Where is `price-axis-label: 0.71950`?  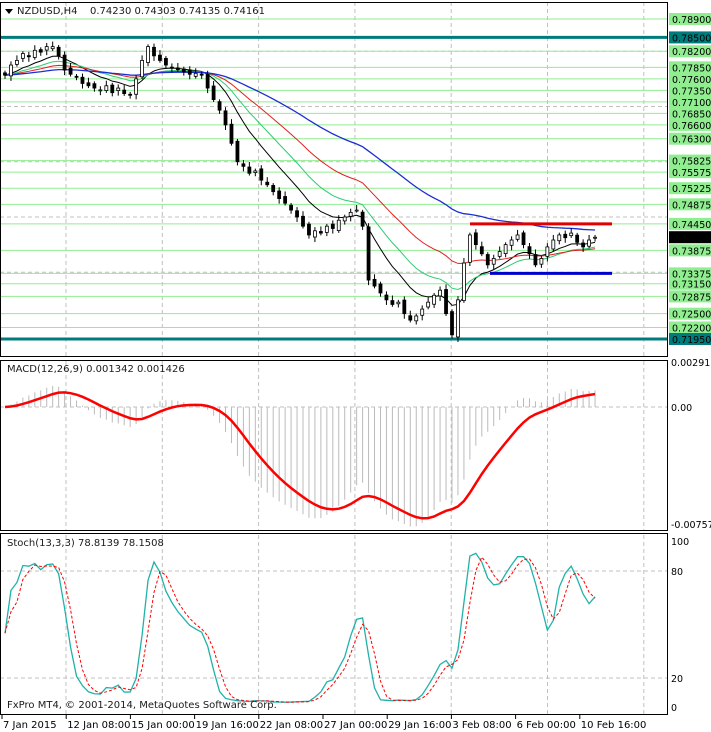 price-axis-label: 0.71950 is located at coordinates (691, 340).